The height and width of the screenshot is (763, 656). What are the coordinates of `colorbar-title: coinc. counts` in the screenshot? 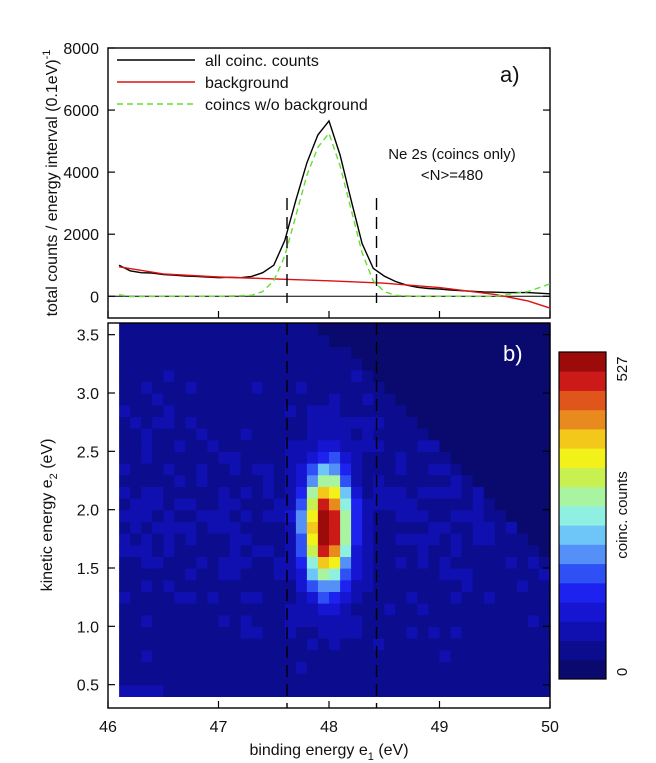 It's located at (622, 515).